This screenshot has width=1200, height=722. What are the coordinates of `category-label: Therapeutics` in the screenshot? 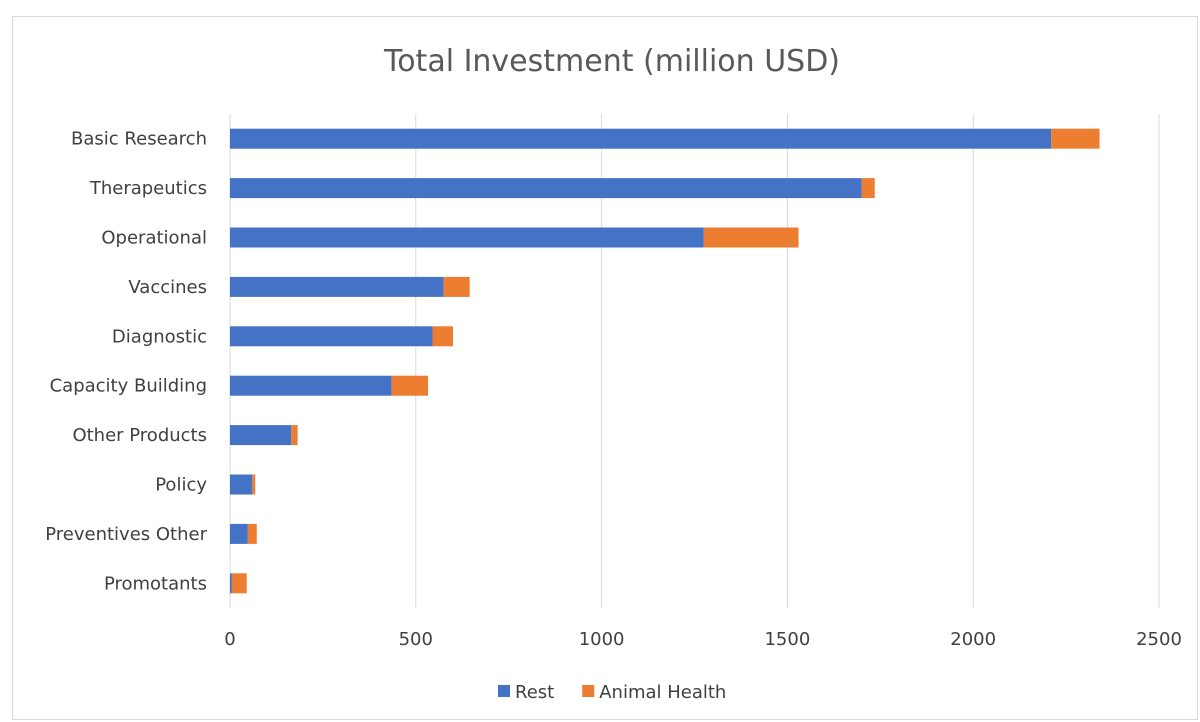 It's located at (148, 188).